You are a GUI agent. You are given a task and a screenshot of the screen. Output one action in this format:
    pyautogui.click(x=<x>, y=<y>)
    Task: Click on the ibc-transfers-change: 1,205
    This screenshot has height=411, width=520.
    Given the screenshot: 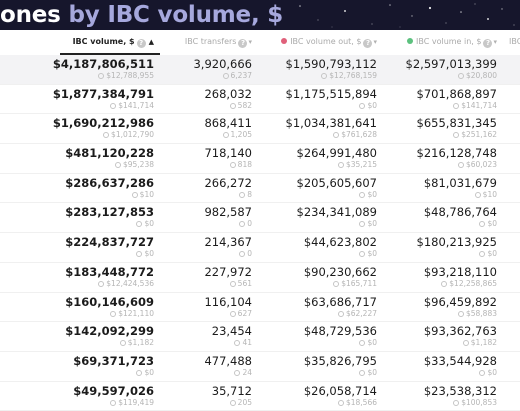 What is the action you would take?
    pyautogui.click(x=228, y=135)
    